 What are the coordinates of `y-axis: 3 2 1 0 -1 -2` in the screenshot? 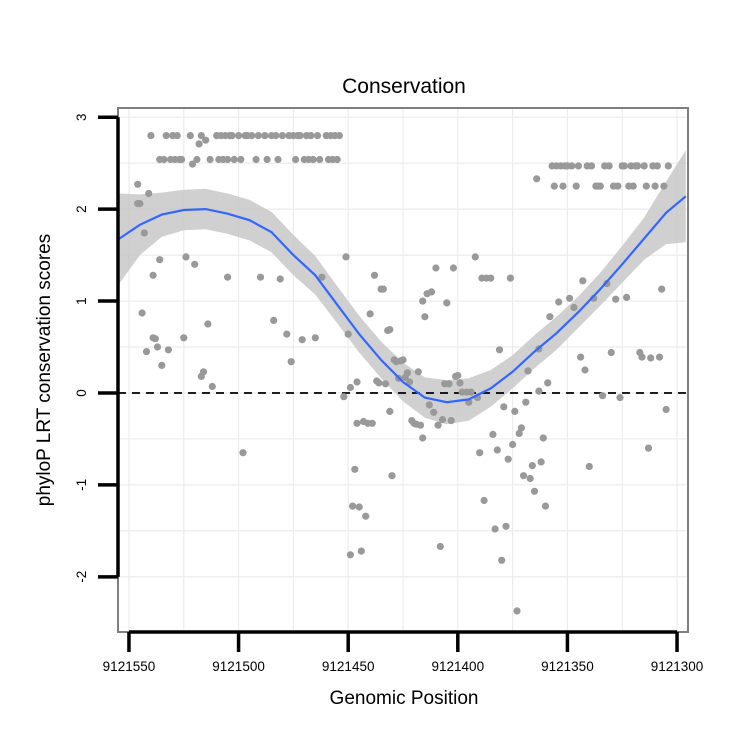 It's located at (97, 348).